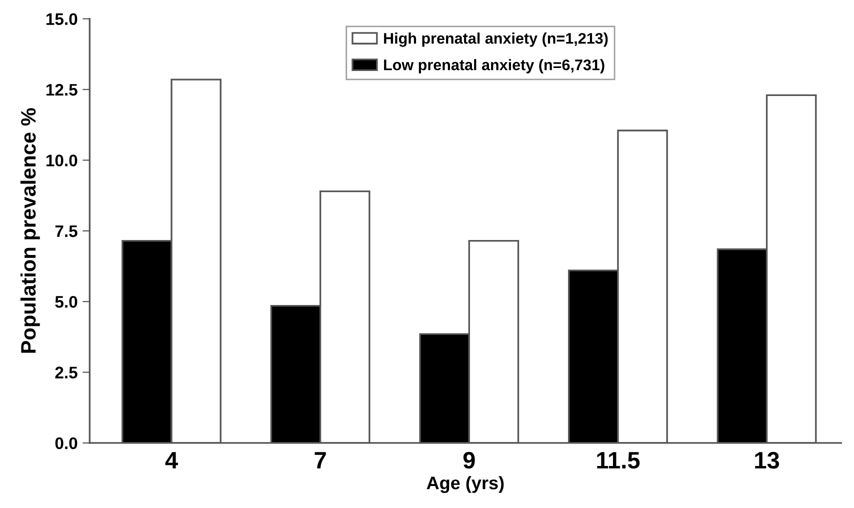 The height and width of the screenshot is (508, 854). What do you see at coordinates (62, 160) in the screenshot?
I see `y-tick-label: 10.0` at bounding box center [62, 160].